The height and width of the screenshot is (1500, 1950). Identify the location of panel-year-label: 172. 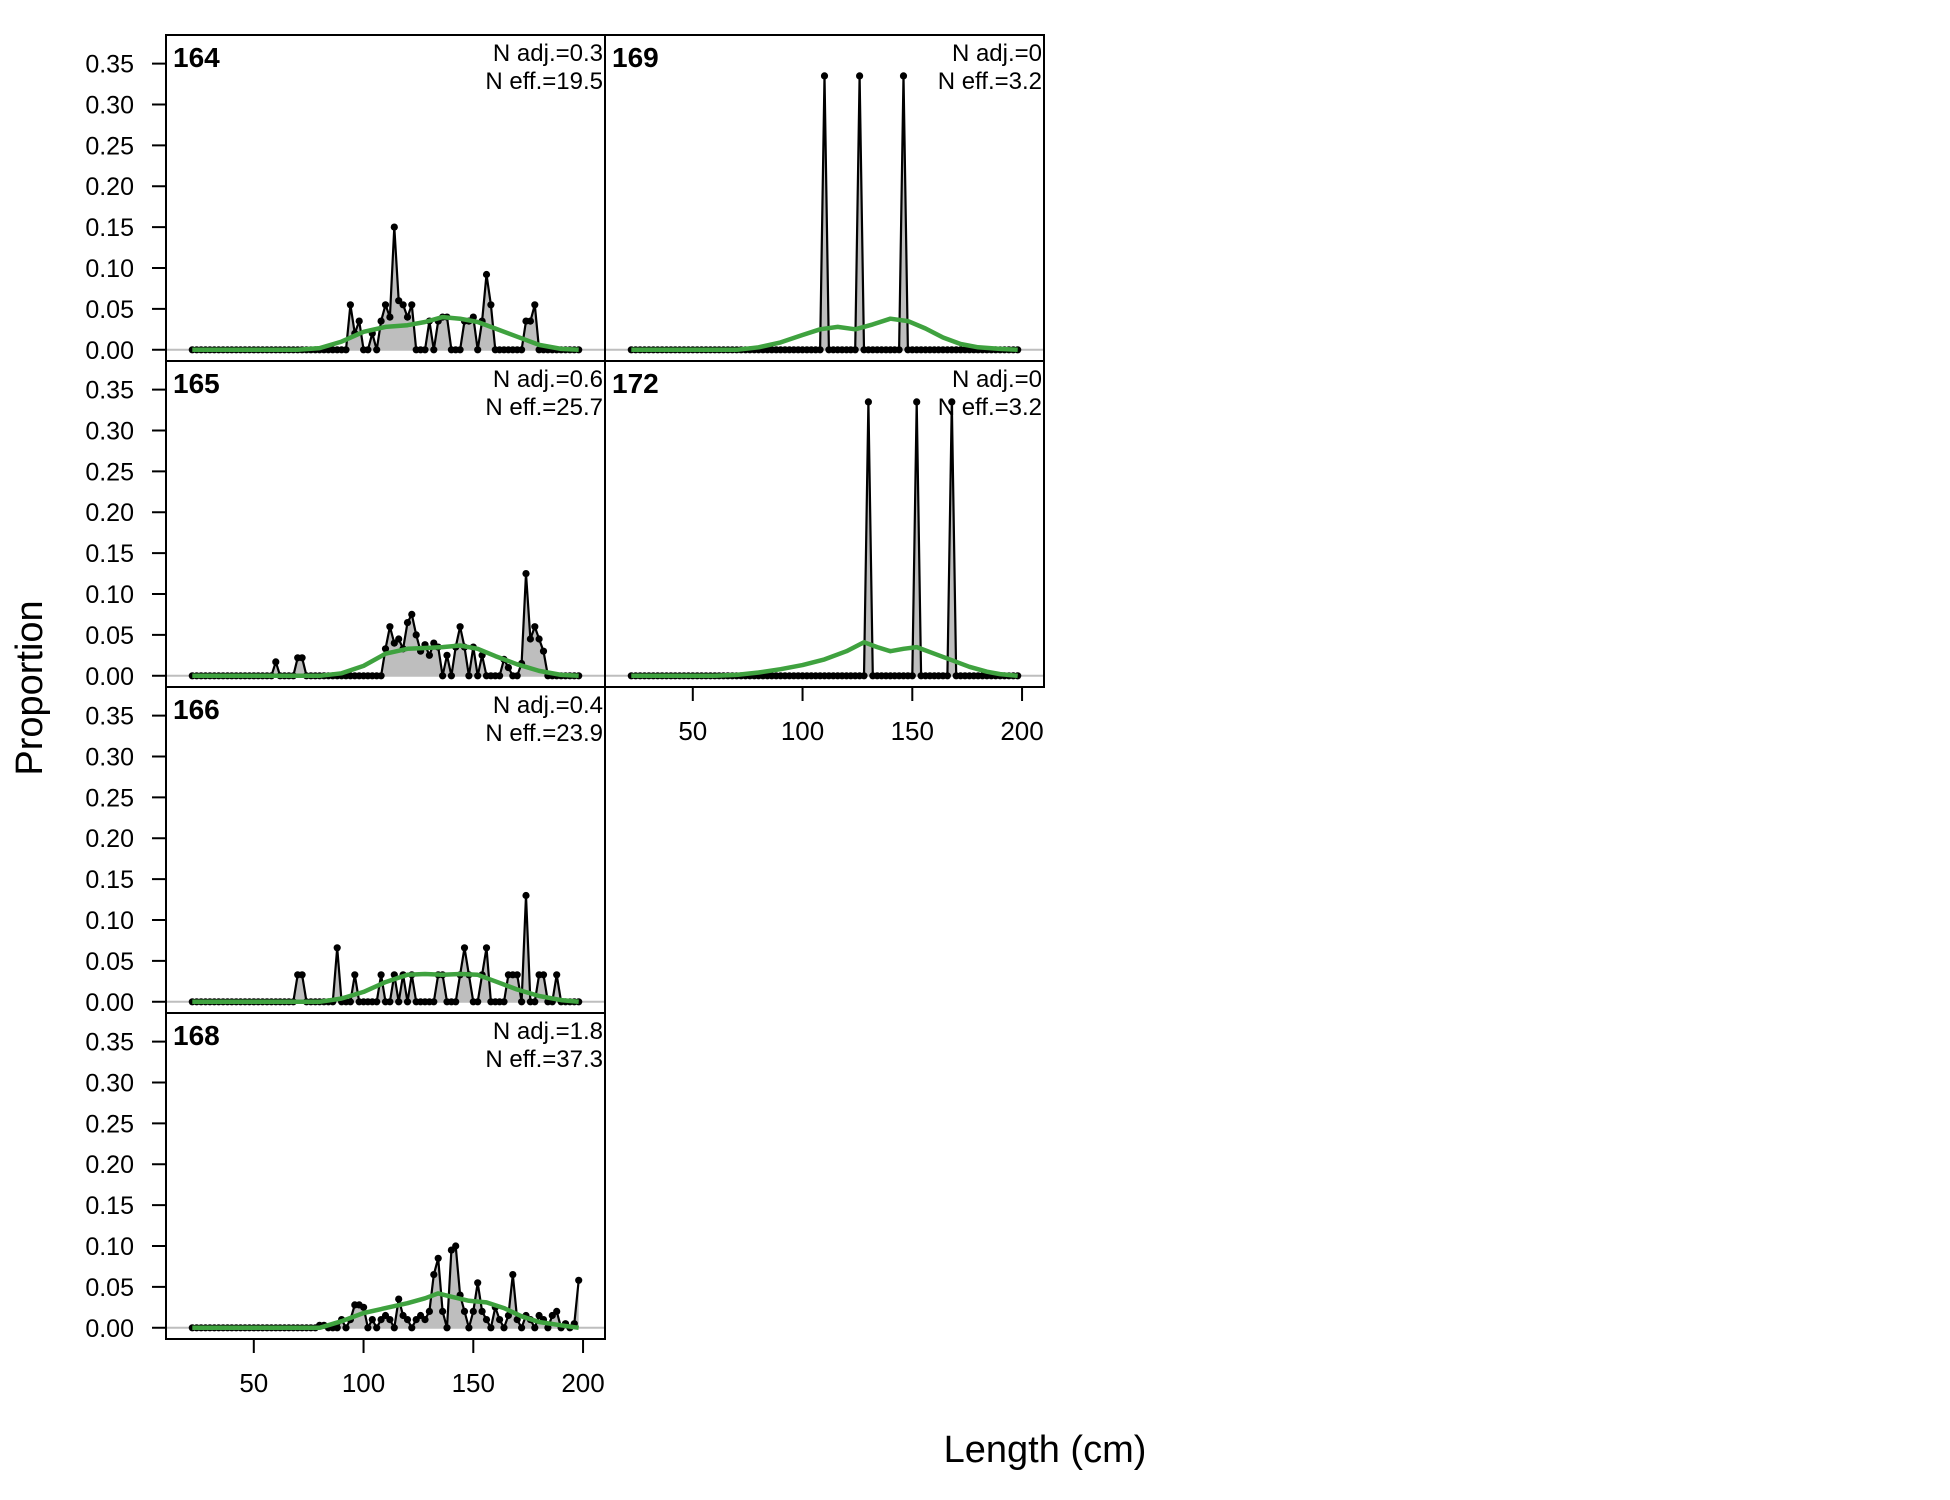
(635, 383).